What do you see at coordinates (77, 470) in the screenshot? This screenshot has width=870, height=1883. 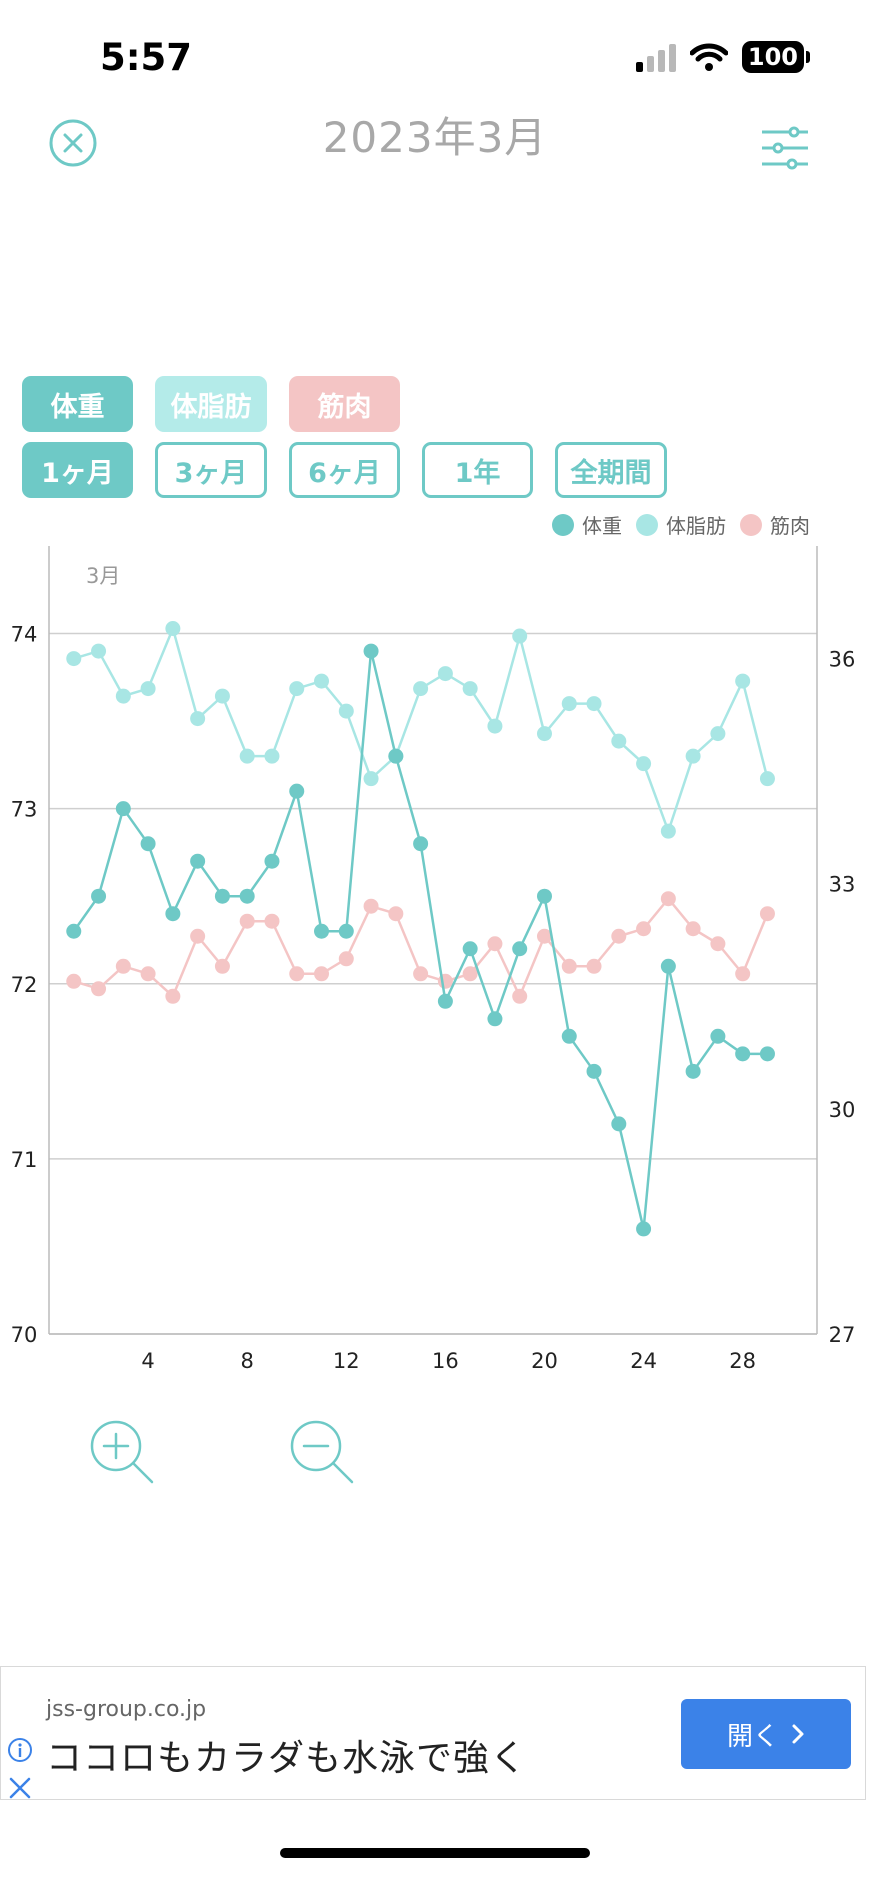 I see `tab-1-month: 1ヶ月` at bounding box center [77, 470].